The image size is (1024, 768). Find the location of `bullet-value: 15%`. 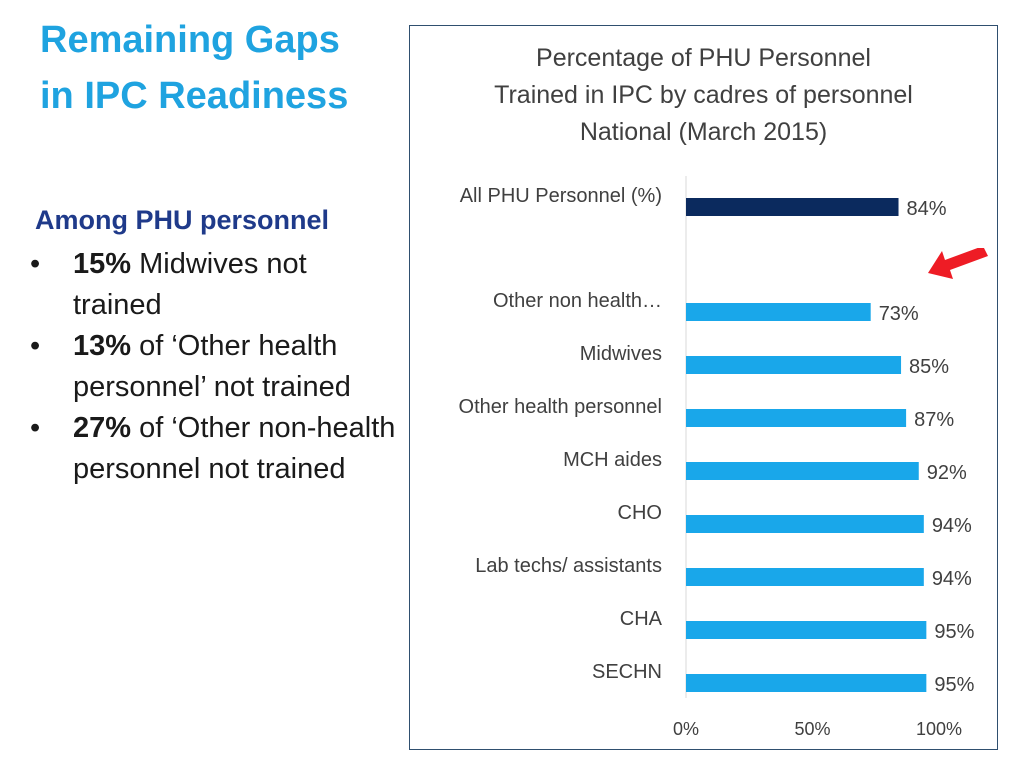

bullet-value: 15% is located at coordinates (102, 264).